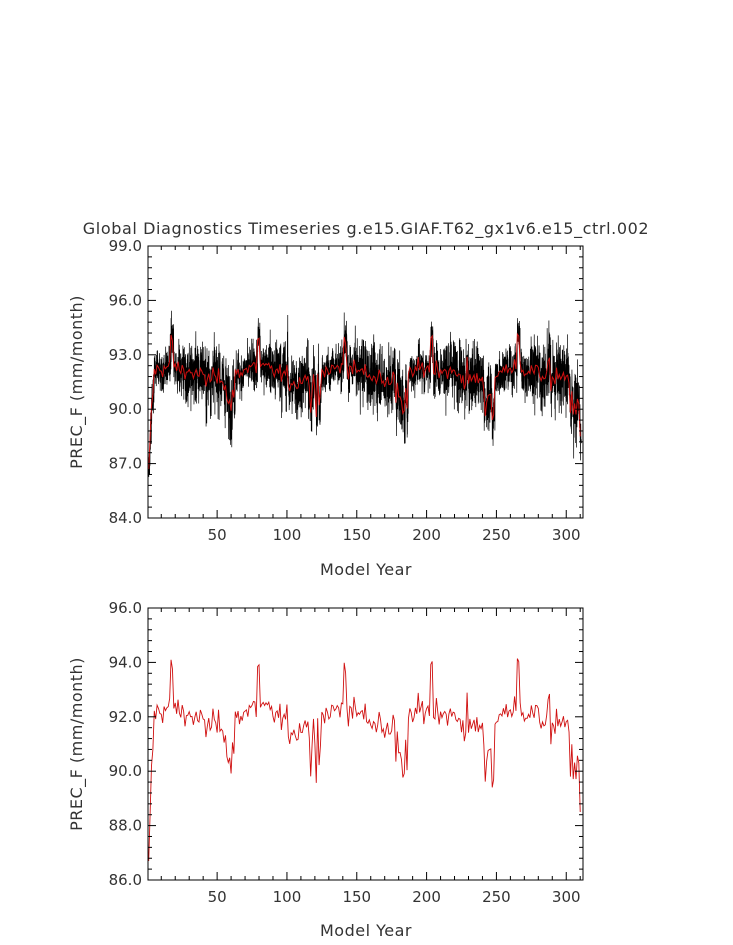 Image resolution: width=733 pixels, height=945 pixels. I want to click on top-x-tick-label: 150, so click(356, 535).